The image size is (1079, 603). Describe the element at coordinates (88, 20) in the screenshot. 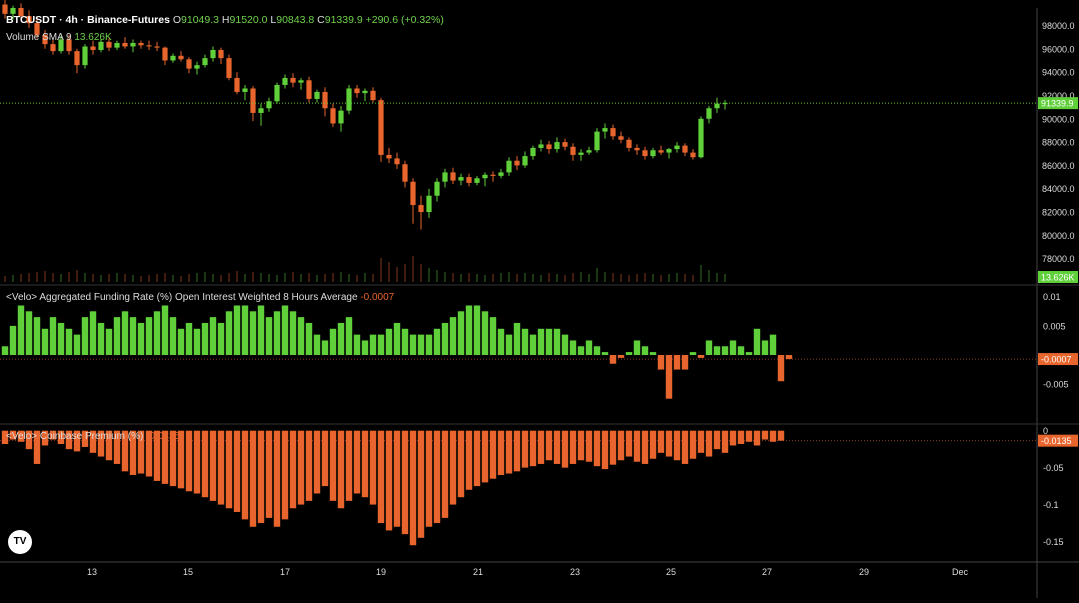

I see `symbol-title: BTCUSDT · 4h · Binance-Futures` at that location.